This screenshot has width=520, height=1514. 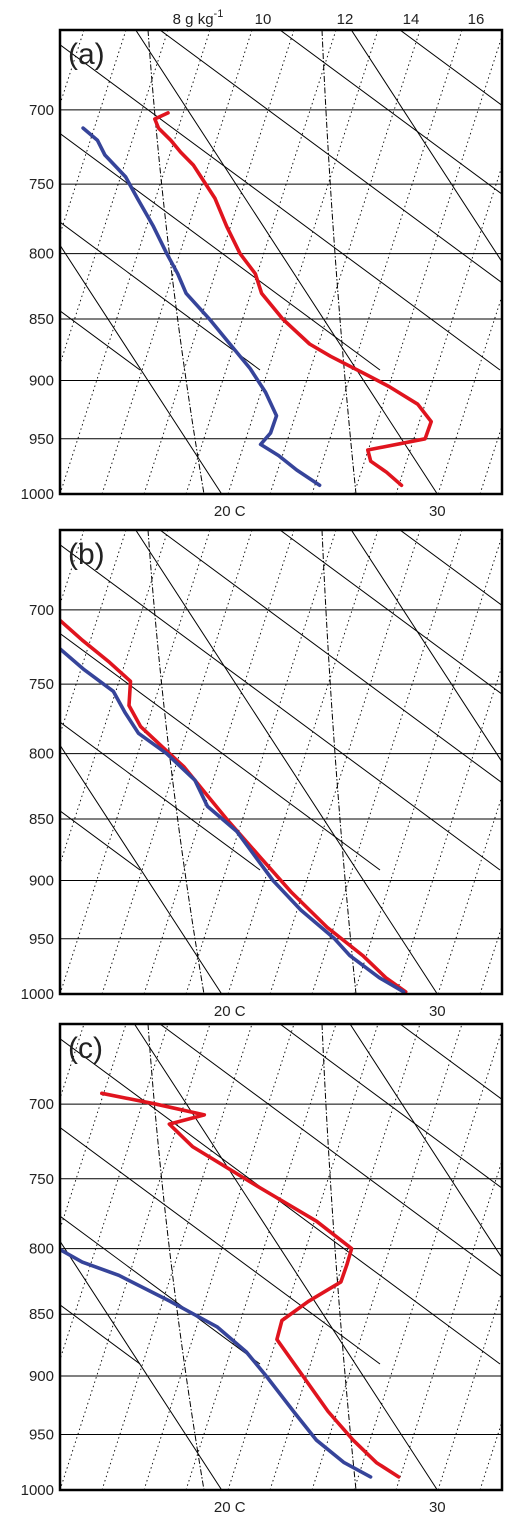 I want to click on top-label-superscript: -1, so click(x=219, y=14).